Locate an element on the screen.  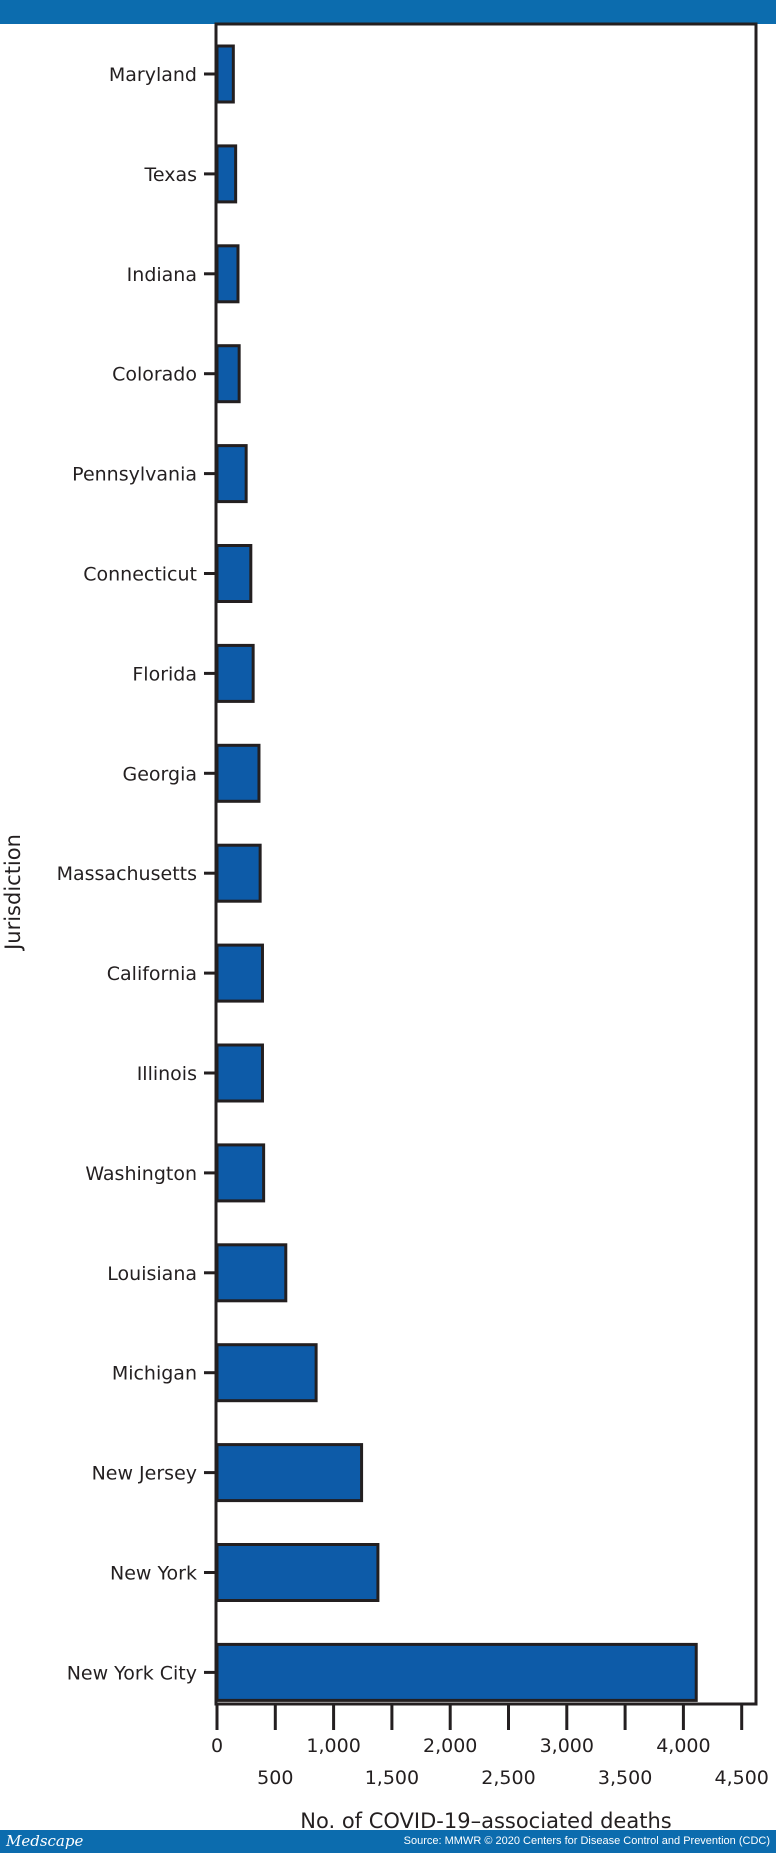
category-label: Florida is located at coordinates (164, 674).